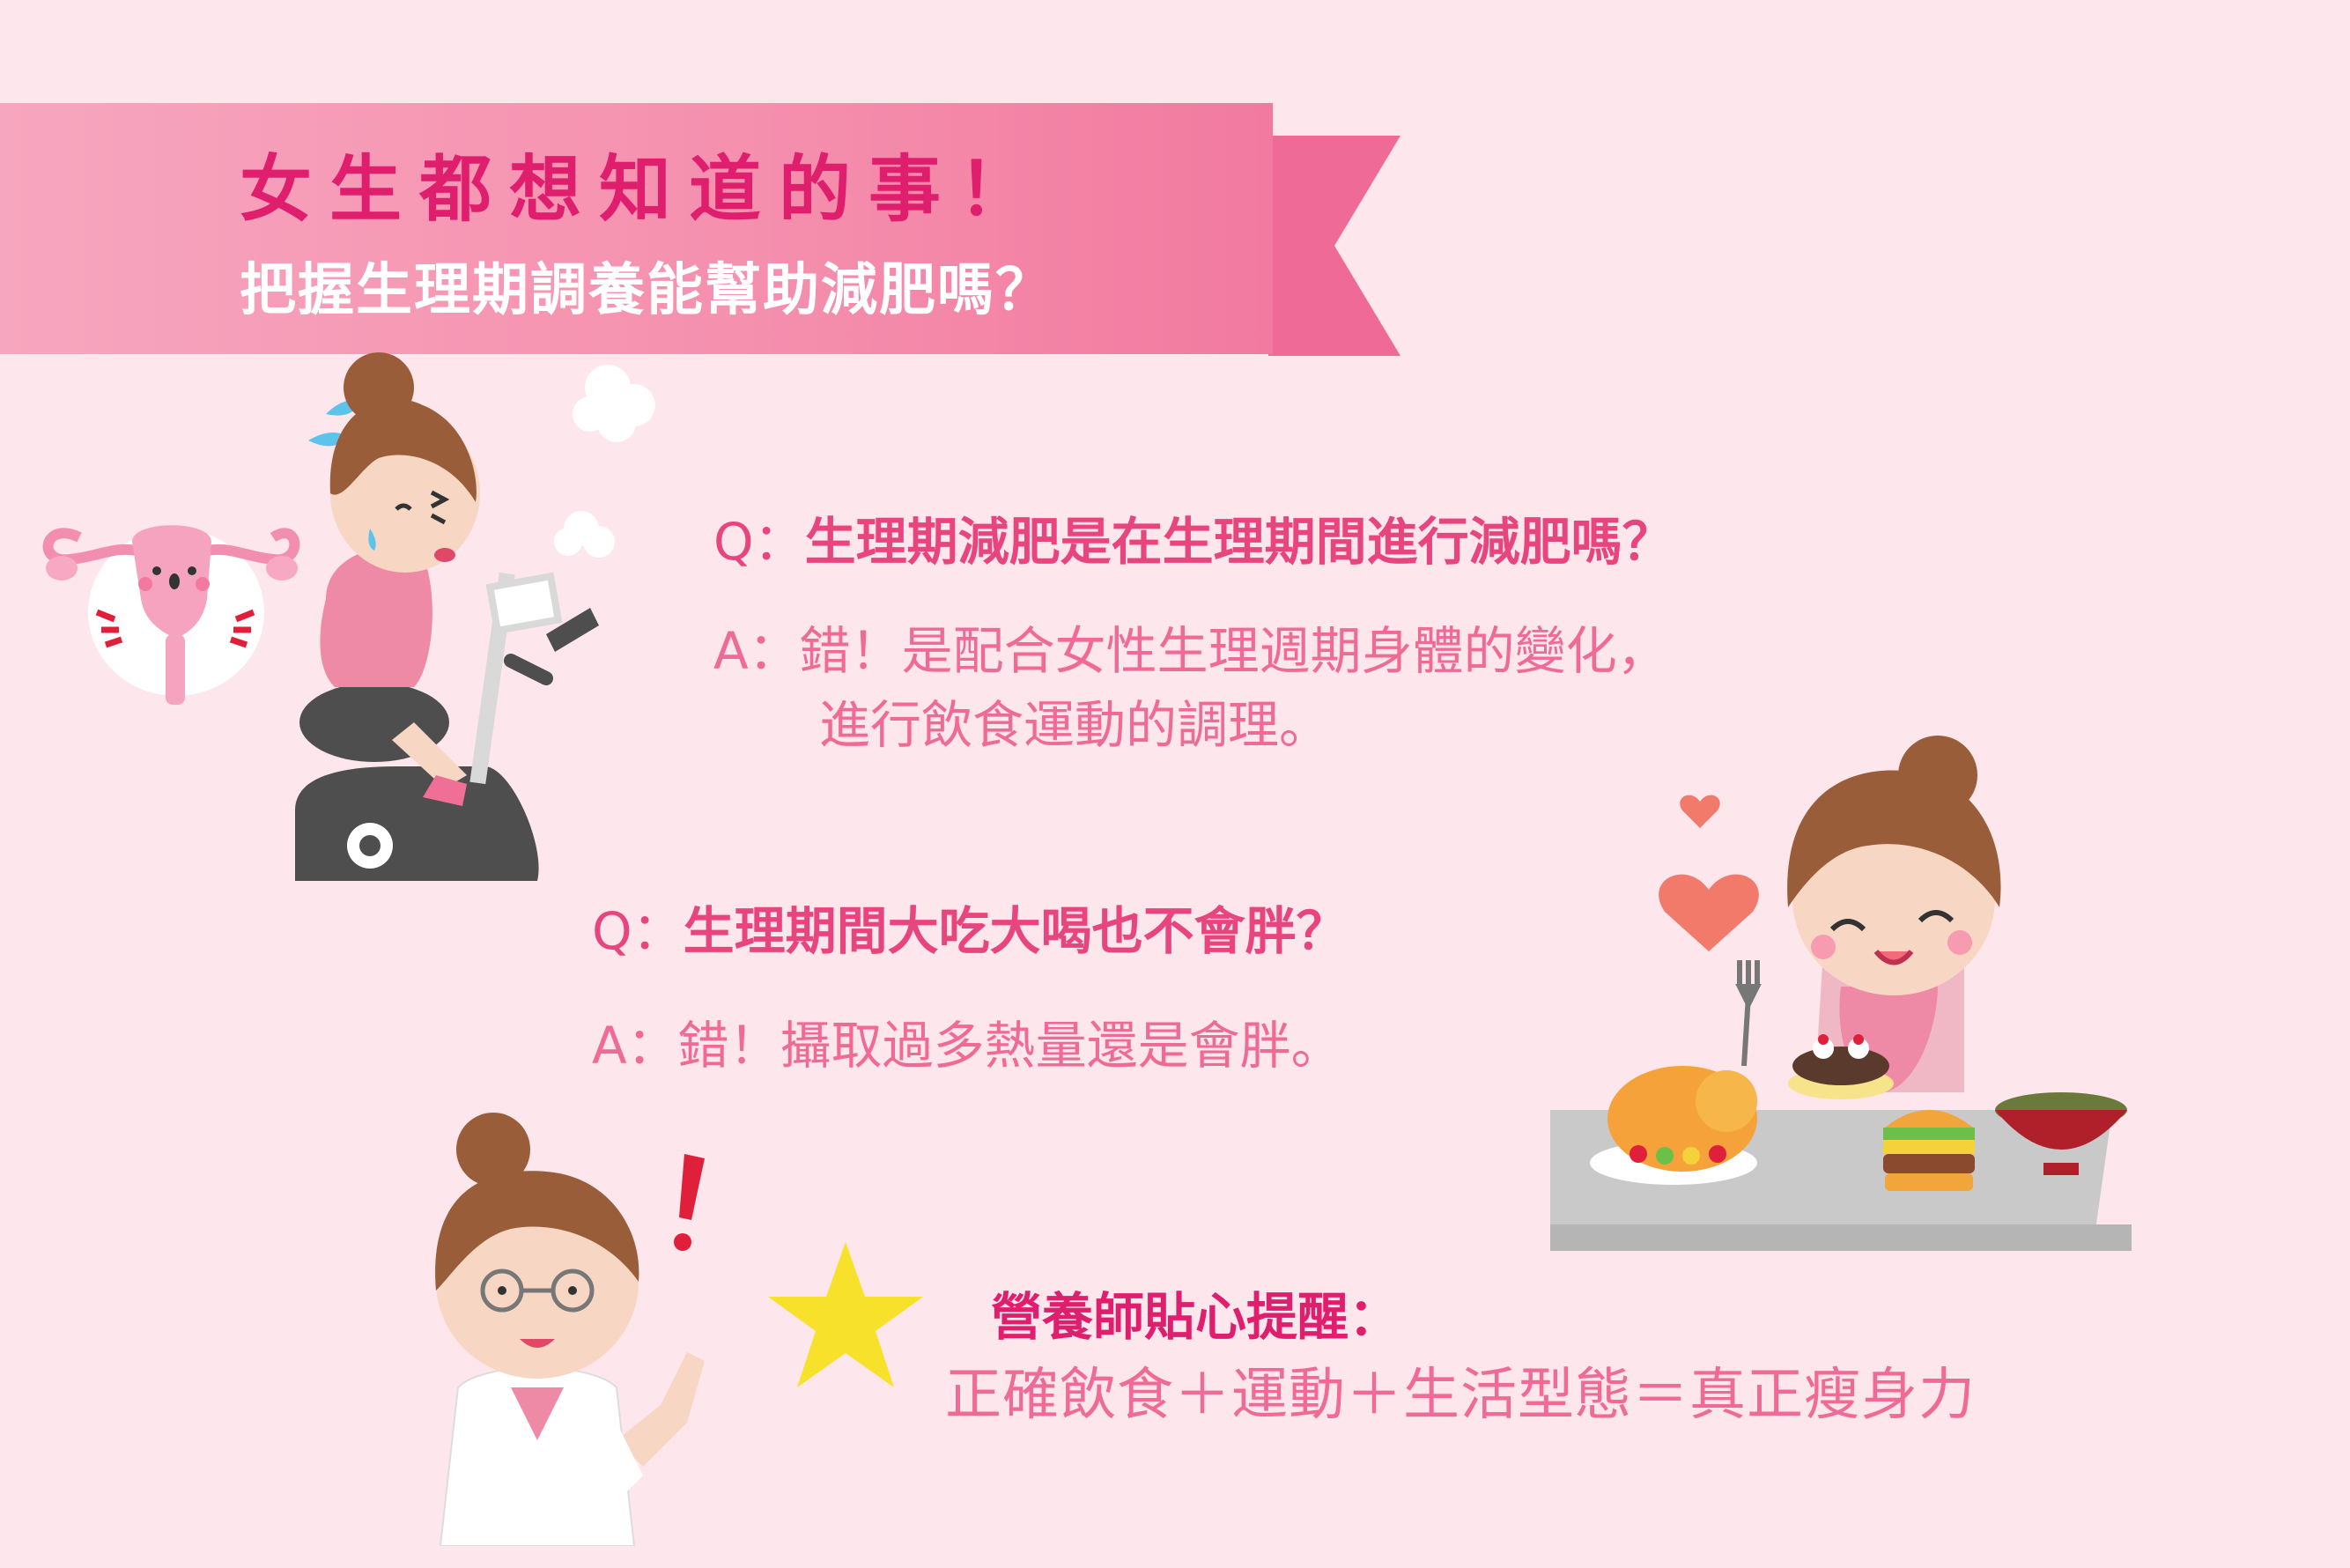 This screenshot has width=2350, height=1568. What do you see at coordinates (1929, 1150) in the screenshot?
I see `burger-icon` at bounding box center [1929, 1150].